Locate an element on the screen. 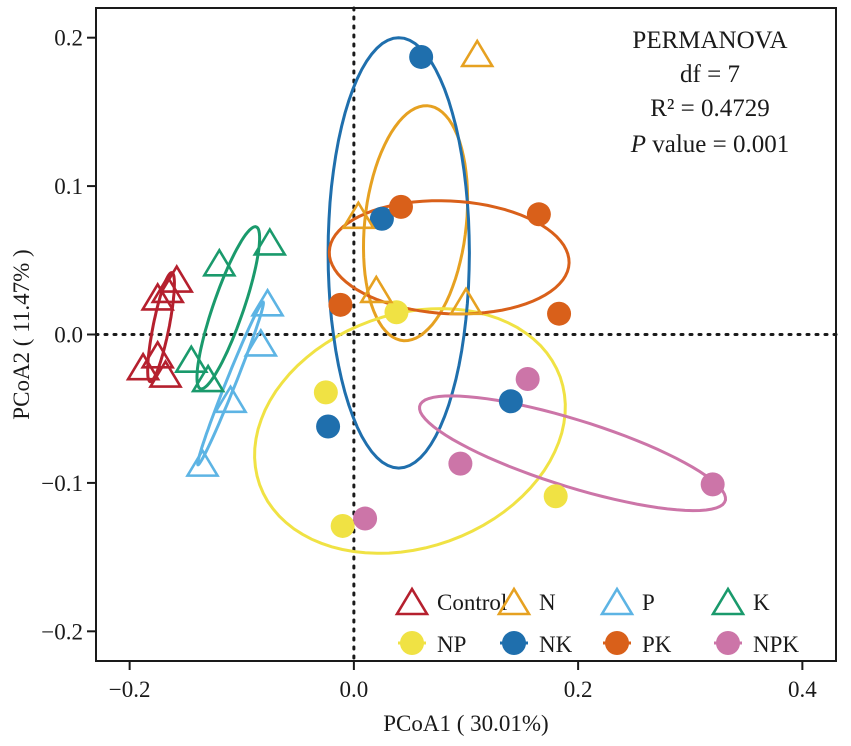 This screenshot has width=851, height=746. ellipse-nk is located at coordinates (398, 253).